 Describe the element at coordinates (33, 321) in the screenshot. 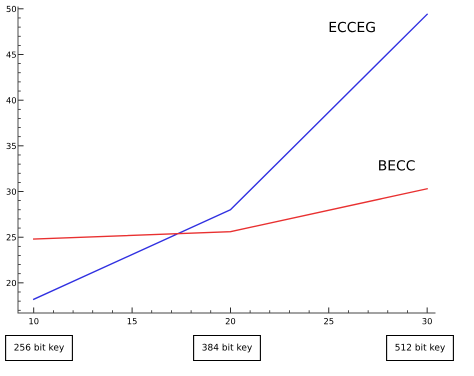

I see `x-tick-label: 10` at that location.